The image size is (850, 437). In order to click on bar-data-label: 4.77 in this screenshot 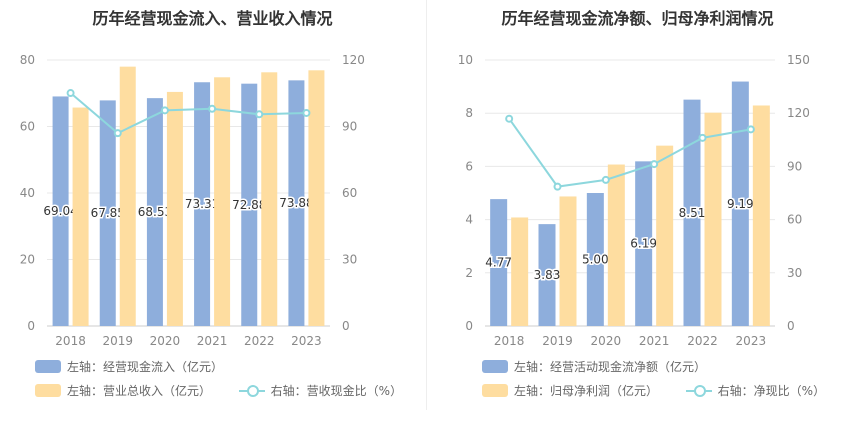, I will do `click(498, 263)`.